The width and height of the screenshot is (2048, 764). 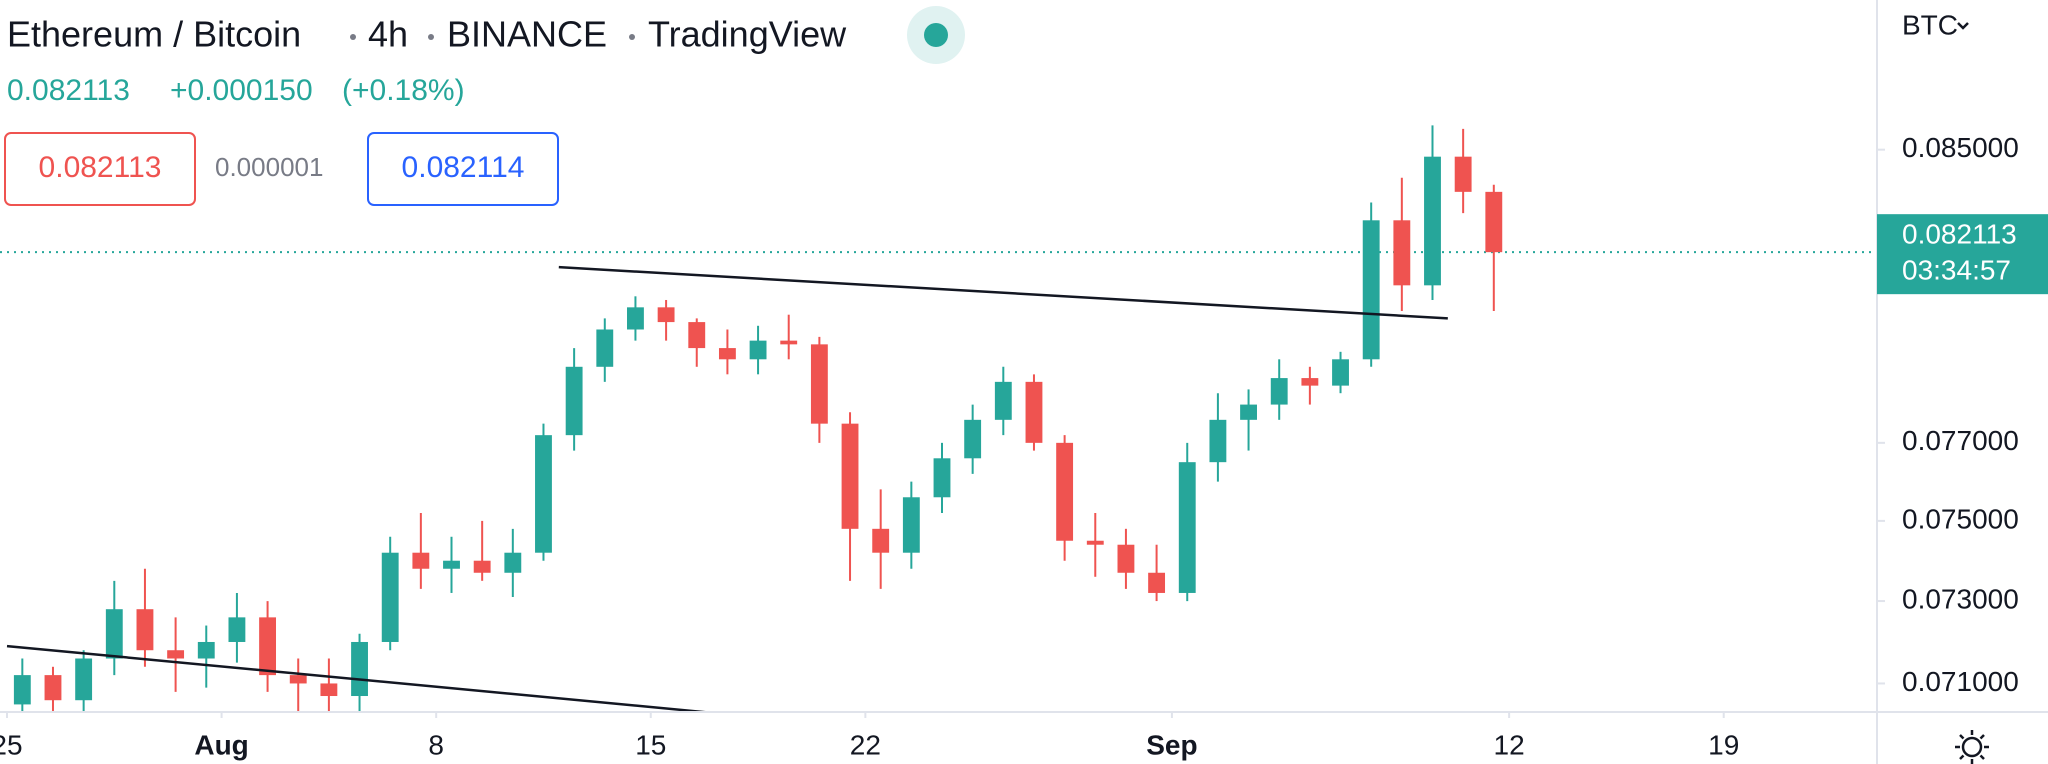 What do you see at coordinates (1956, 270) in the screenshot?
I see `countdown: 03:34:57` at bounding box center [1956, 270].